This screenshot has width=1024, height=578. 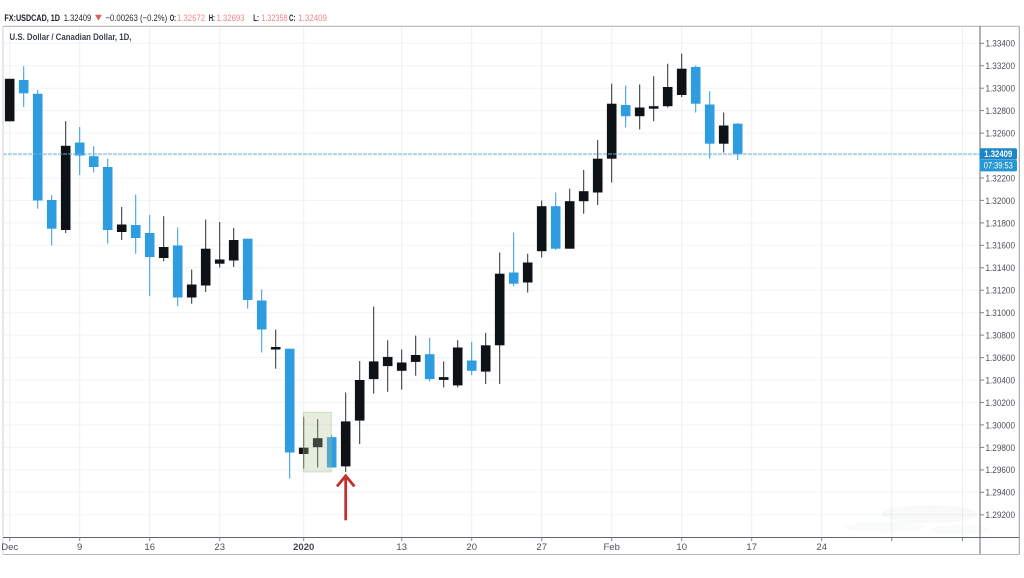 I want to click on svg-text: 1.33200, so click(x=1001, y=66).